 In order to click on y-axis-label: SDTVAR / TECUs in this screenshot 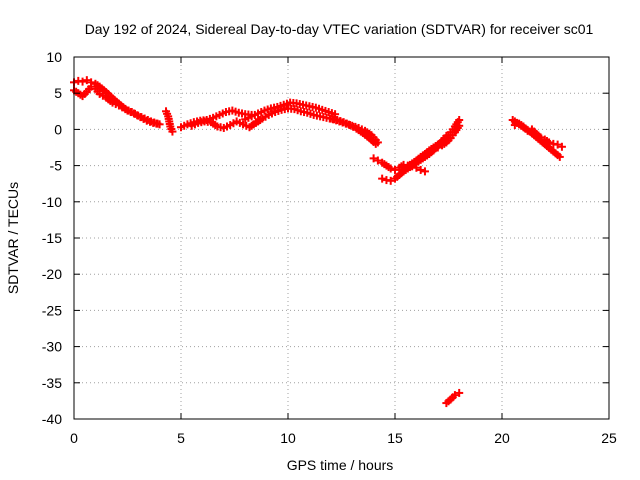, I will do `click(13, 238)`.